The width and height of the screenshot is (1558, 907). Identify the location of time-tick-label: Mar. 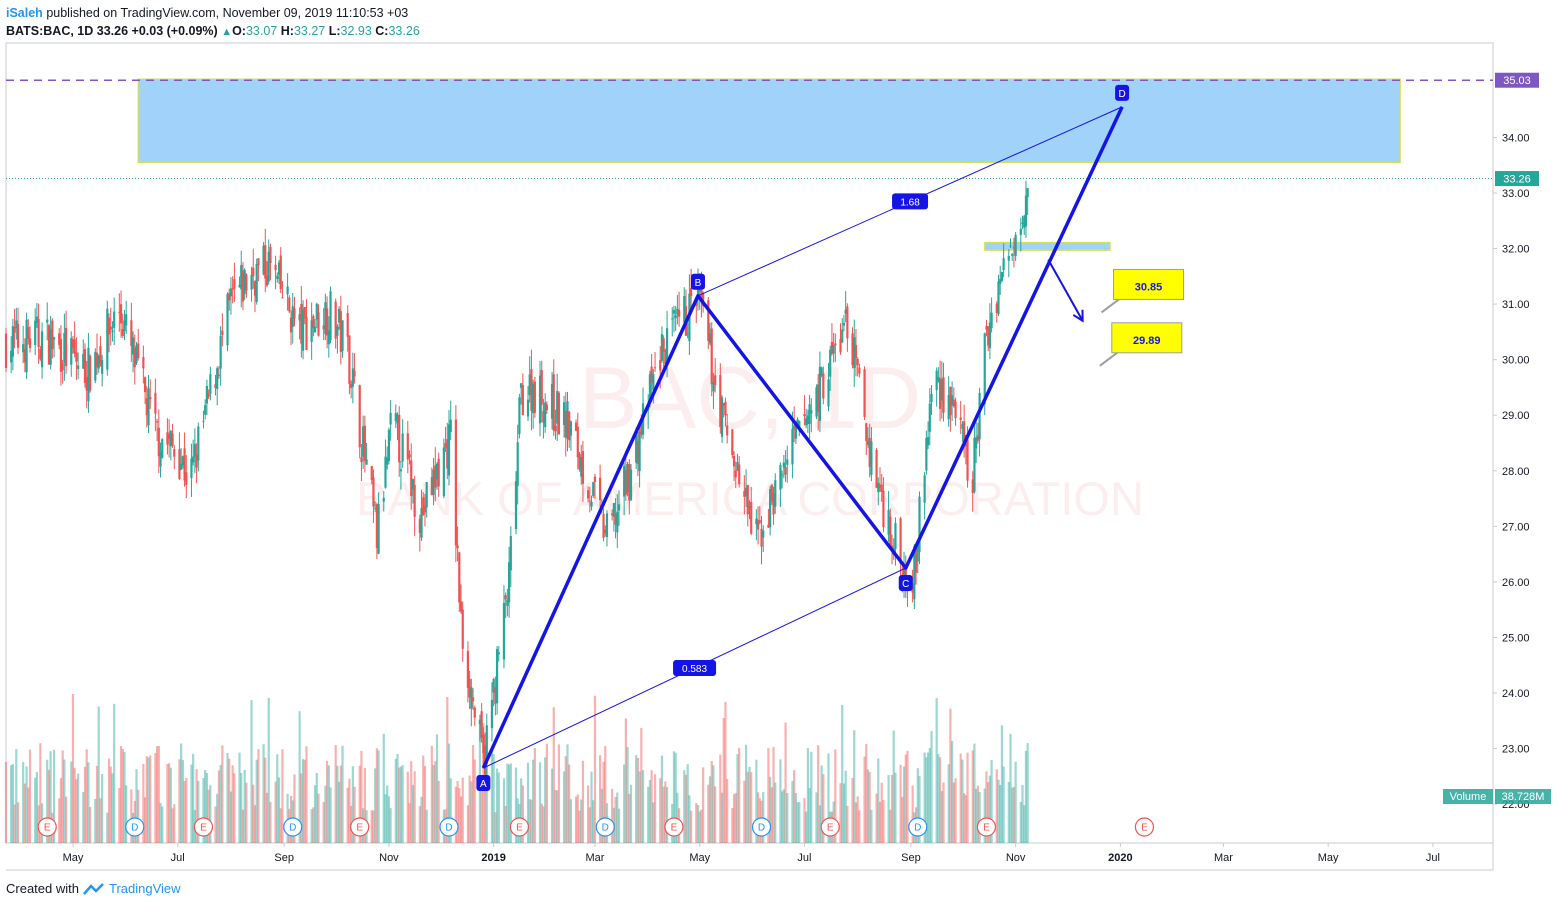
(1223, 858).